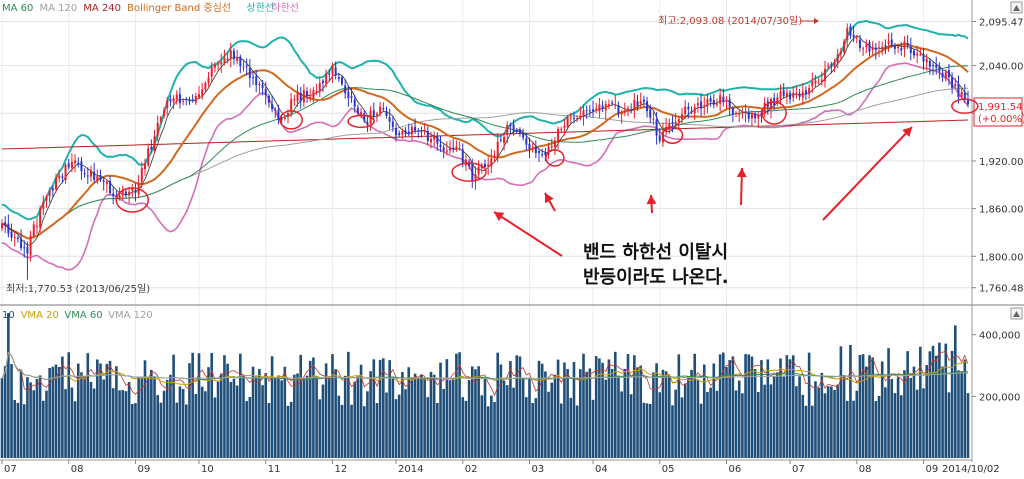 The height and width of the screenshot is (479, 1024). What do you see at coordinates (59, 8) in the screenshot?
I see `legend-item: MA 120` at bounding box center [59, 8].